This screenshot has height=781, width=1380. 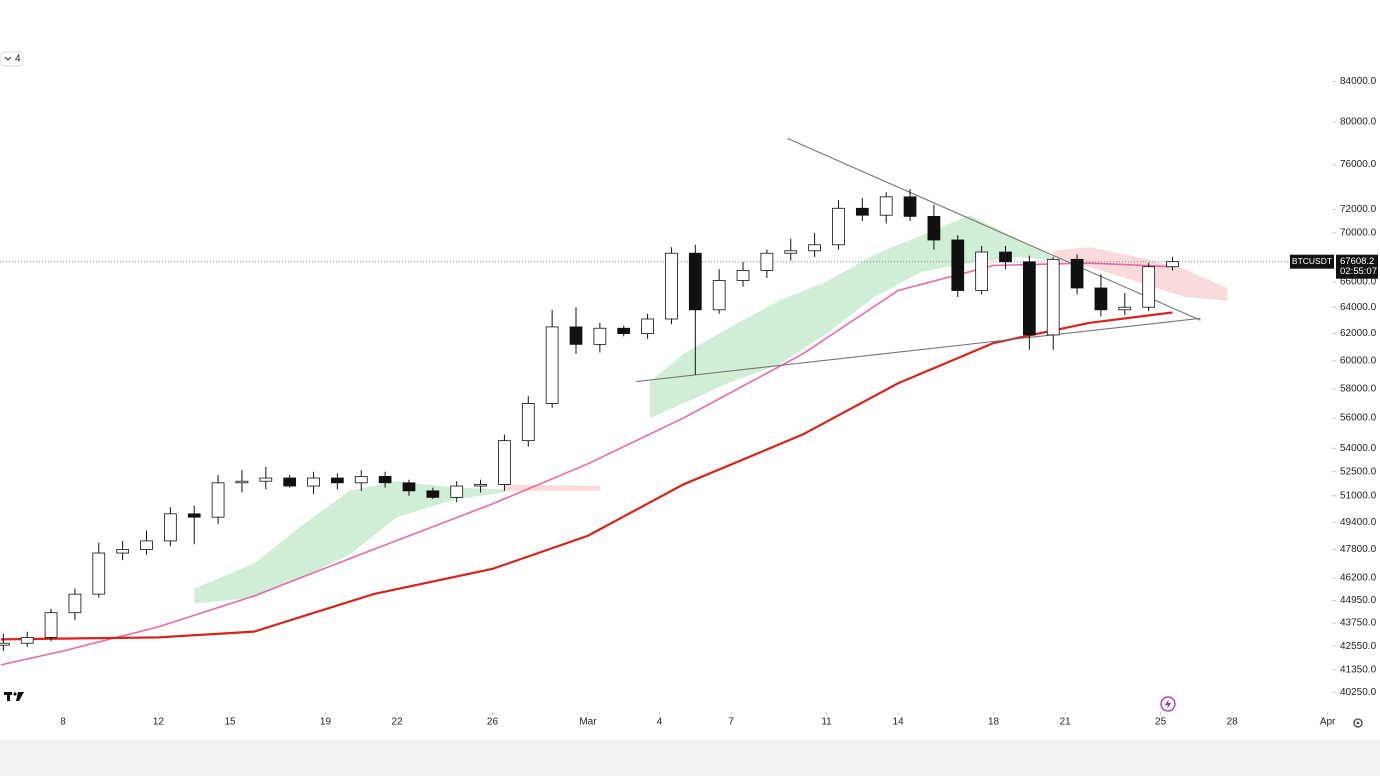 I want to click on y-tick-label: 52500.0, so click(x=1358, y=471).